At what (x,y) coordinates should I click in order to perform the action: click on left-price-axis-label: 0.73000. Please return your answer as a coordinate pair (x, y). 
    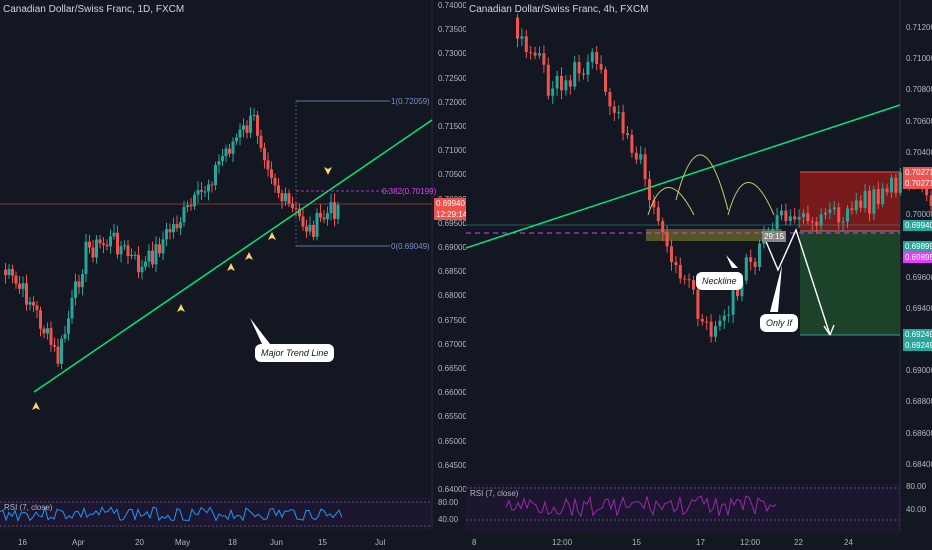
    Looking at the image, I should click on (452, 54).